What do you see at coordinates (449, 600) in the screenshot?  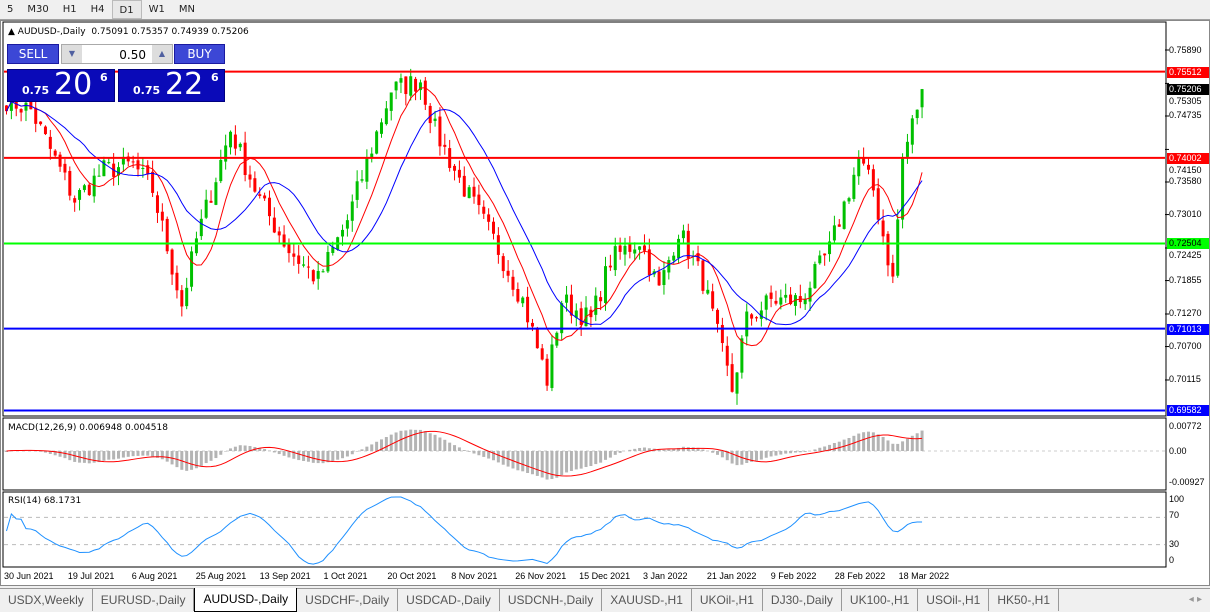 I see `chart-tab: USDCAD-,Daily` at bounding box center [449, 600].